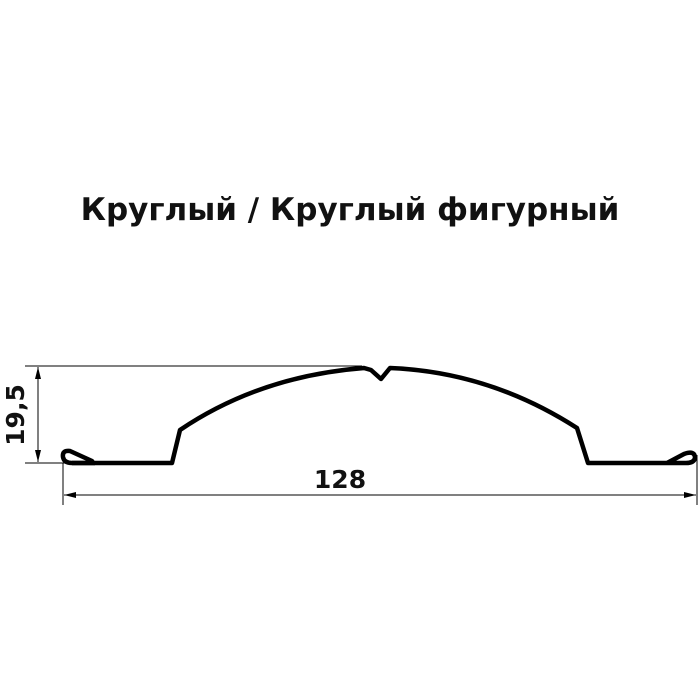 Image resolution: width=700 pixels, height=700 pixels. What do you see at coordinates (340, 479) in the screenshot?
I see `width-label: 128` at bounding box center [340, 479].